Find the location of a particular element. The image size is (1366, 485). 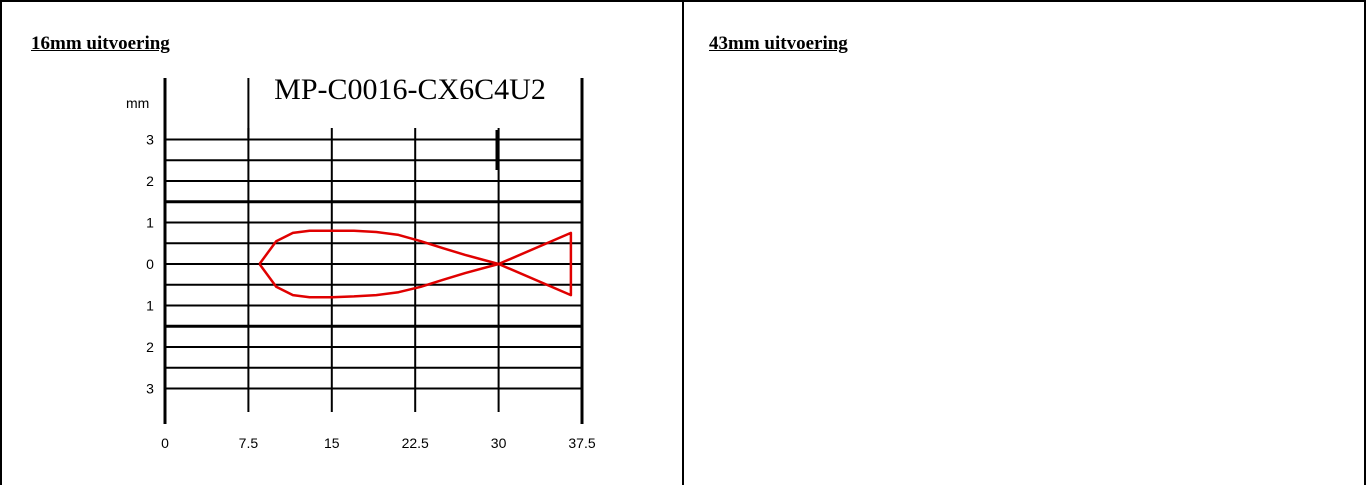

x-tick-label: 37.5 is located at coordinates (581, 443).